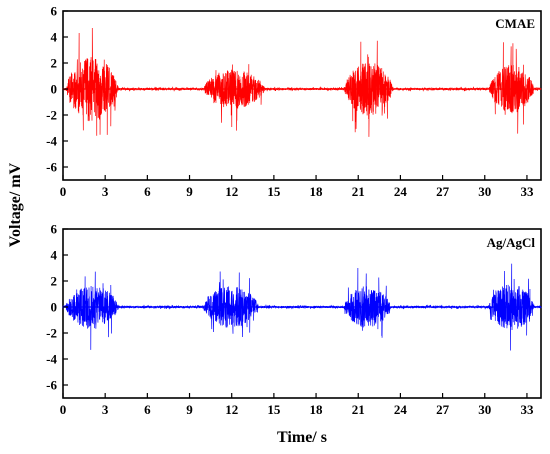 The image size is (550, 454). I want to click on x-axis-label: Time/ s, so click(302, 437).